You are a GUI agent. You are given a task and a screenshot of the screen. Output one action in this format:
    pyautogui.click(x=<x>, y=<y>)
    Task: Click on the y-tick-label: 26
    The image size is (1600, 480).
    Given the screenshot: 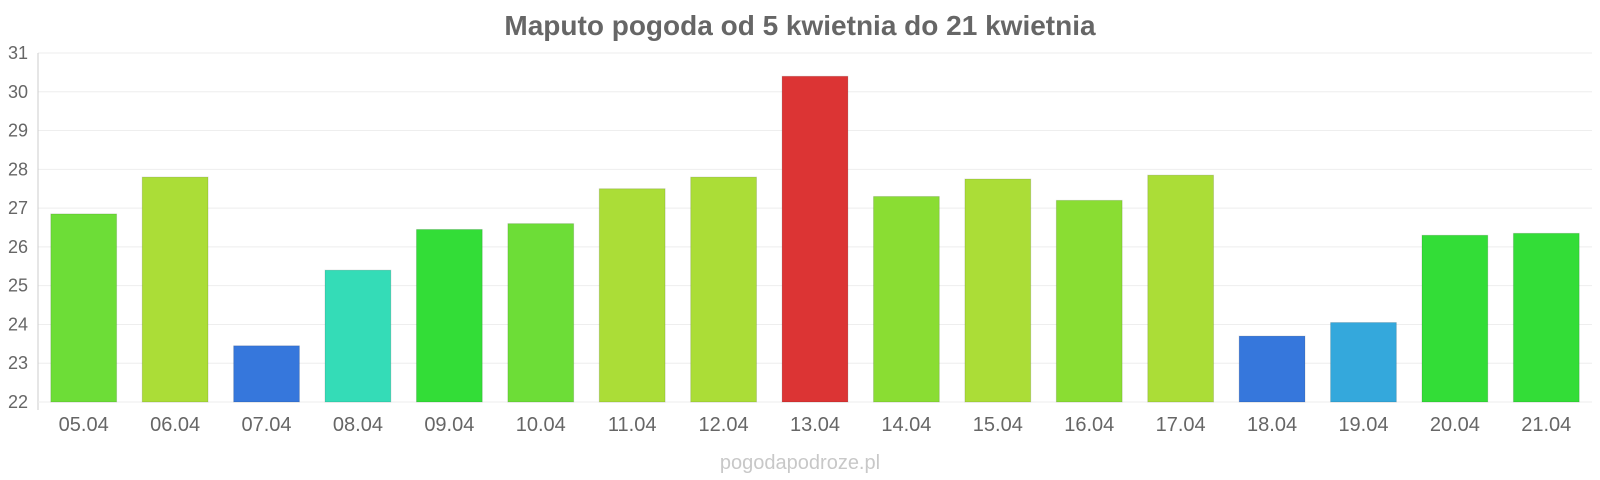 What is the action you would take?
    pyautogui.click(x=18, y=247)
    